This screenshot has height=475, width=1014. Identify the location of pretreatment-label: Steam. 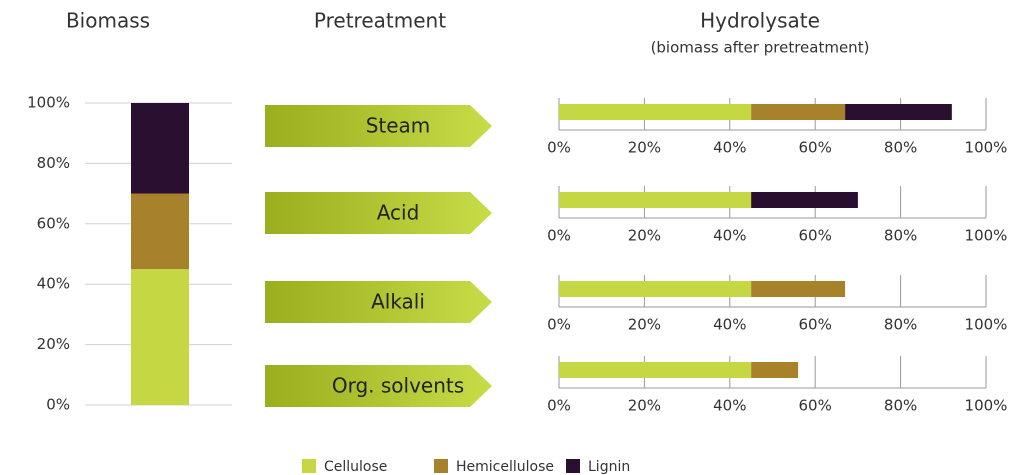
(398, 126).